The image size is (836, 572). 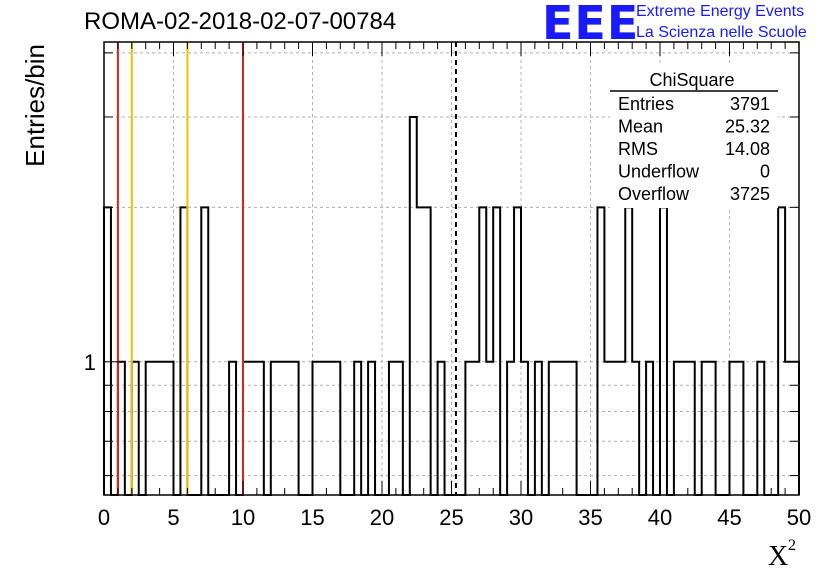 I want to click on stats-label: Mean, so click(x=640, y=127).